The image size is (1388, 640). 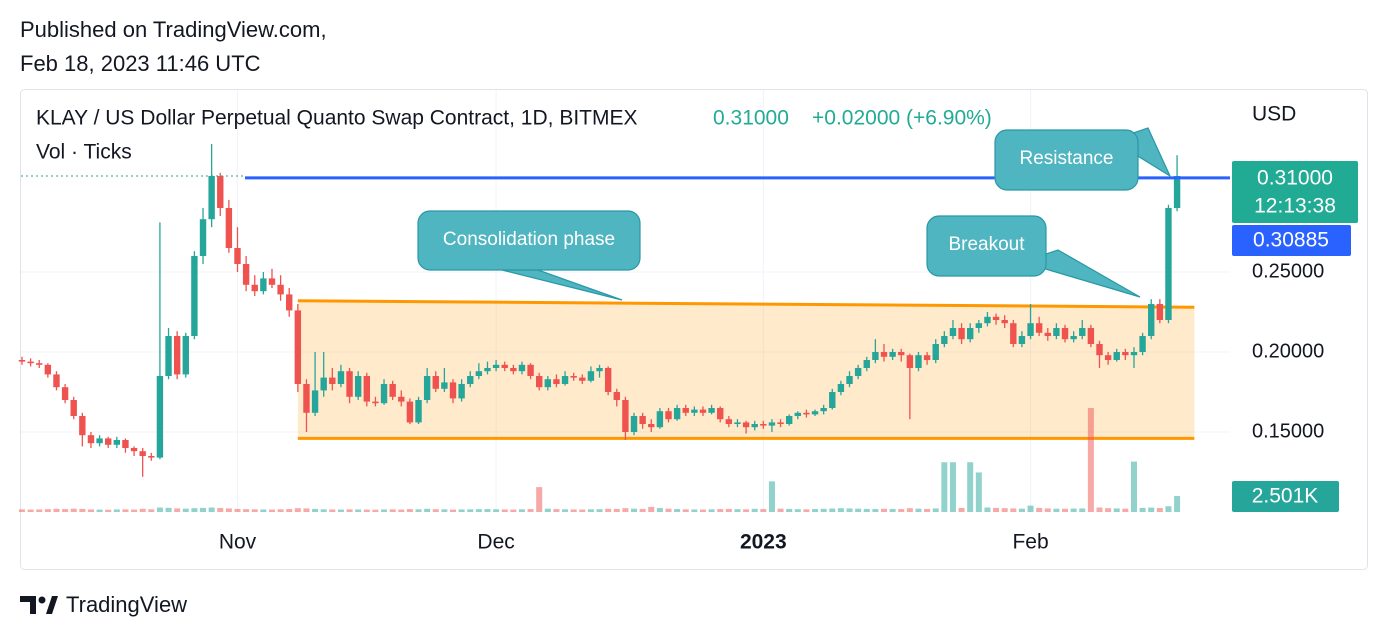 What do you see at coordinates (126, 604) in the screenshot?
I see `footer-brand: TradingView` at bounding box center [126, 604].